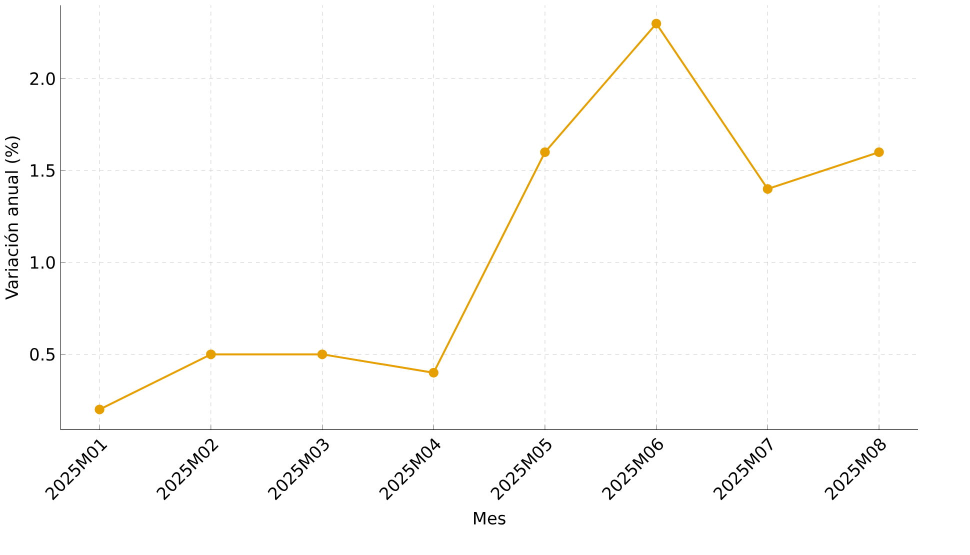  I want to click on x-axis-title: Mes, so click(490, 518).